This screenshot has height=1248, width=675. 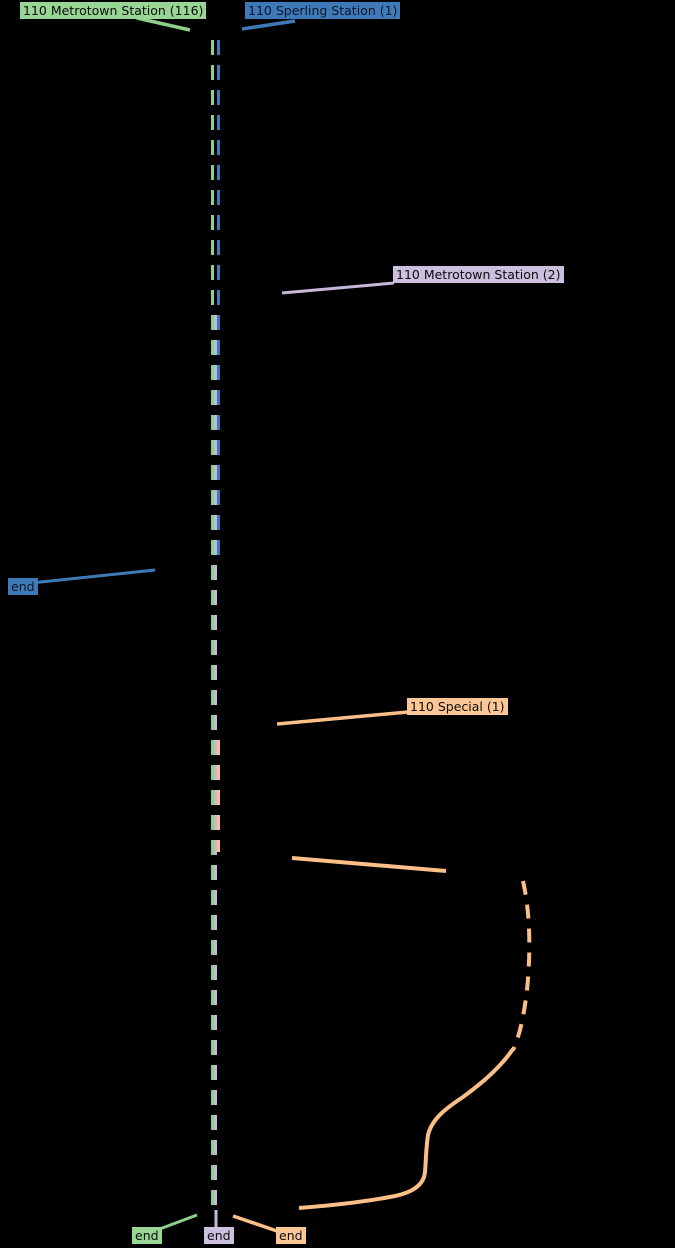 I want to click on label-110-metrotown-station-2: 110 Metrotown Station (2), so click(x=478, y=274).